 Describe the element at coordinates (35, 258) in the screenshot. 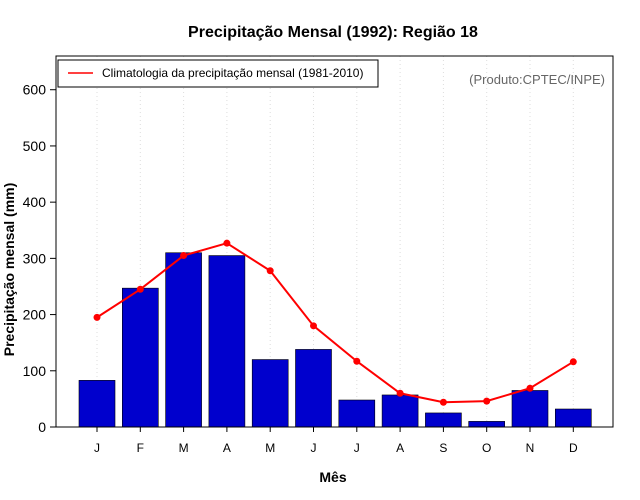

I see `y-tick-label-300: 300` at that location.